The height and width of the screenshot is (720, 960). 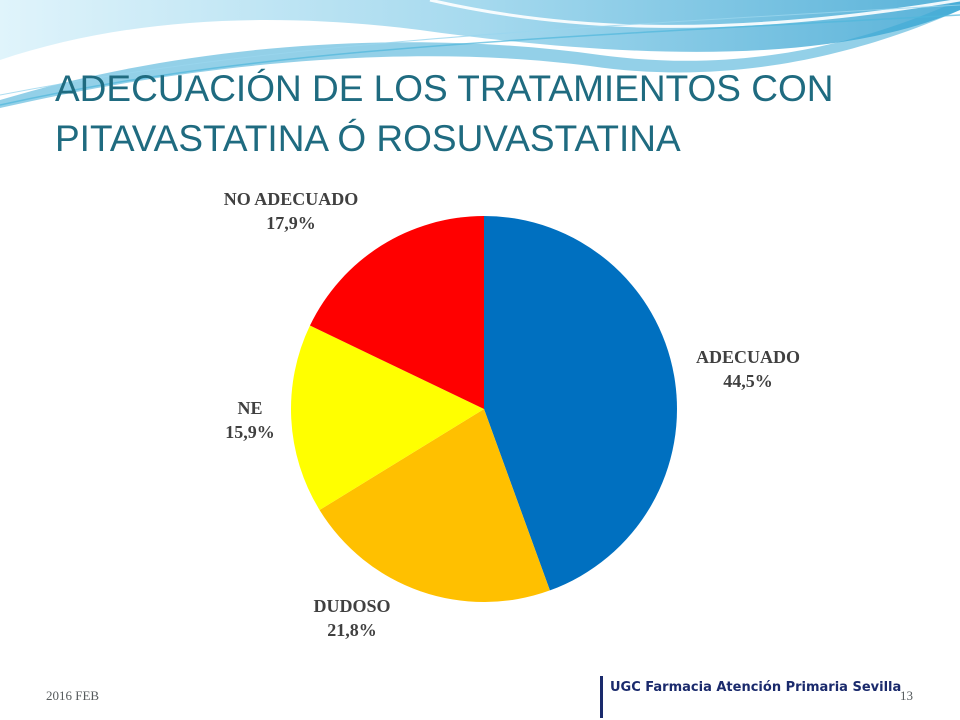 What do you see at coordinates (748, 381) in the screenshot?
I see `slice-value-adecuado: 44,5%` at bounding box center [748, 381].